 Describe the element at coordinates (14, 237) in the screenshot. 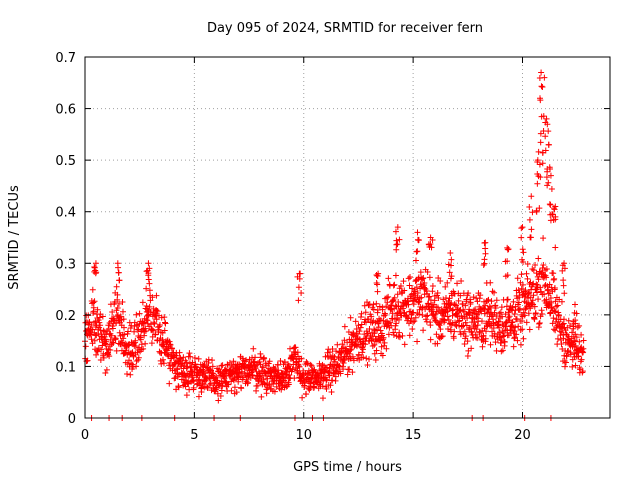

I see `y-axis-label: SRMTID / TECUs` at that location.